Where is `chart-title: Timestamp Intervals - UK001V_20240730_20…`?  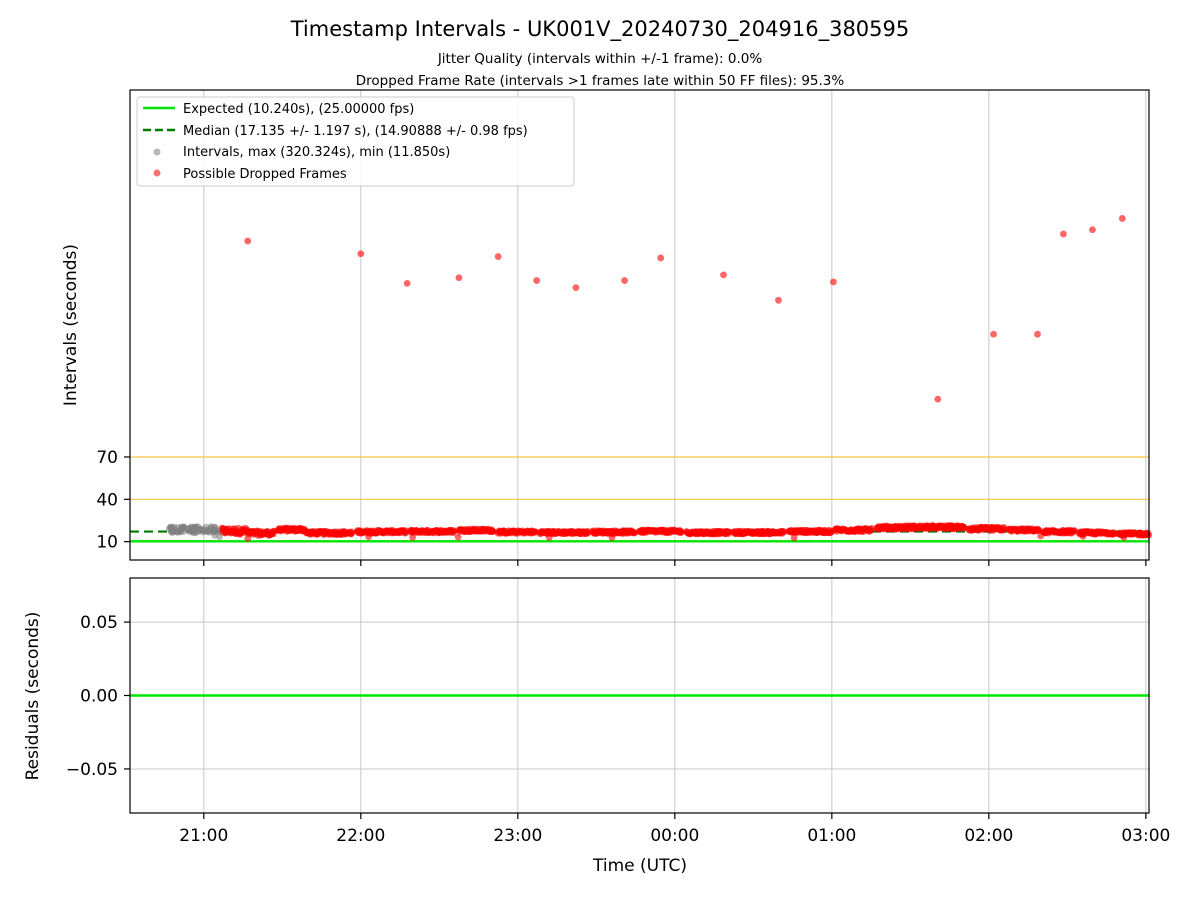
chart-title: Timestamp Intervals - UK001V_20240730_20… is located at coordinates (600, 29).